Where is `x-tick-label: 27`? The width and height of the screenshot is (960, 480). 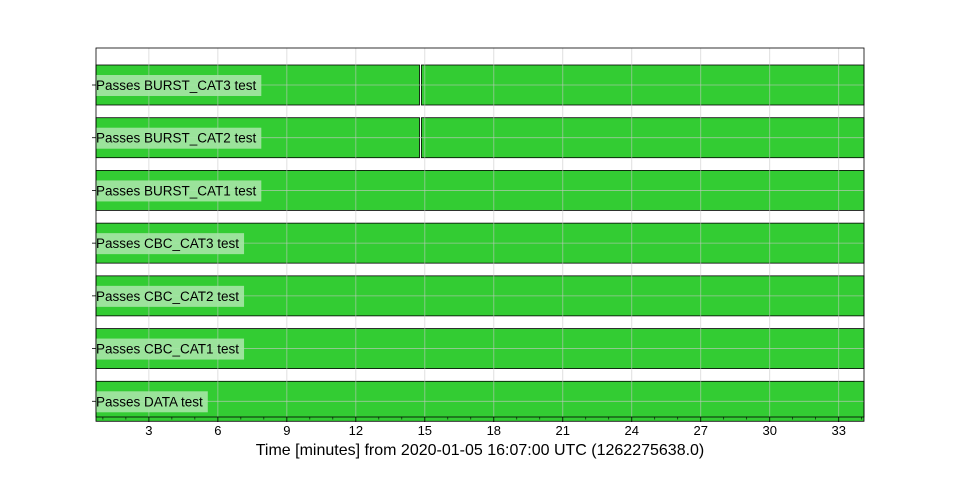
x-tick-label: 27 is located at coordinates (701, 430).